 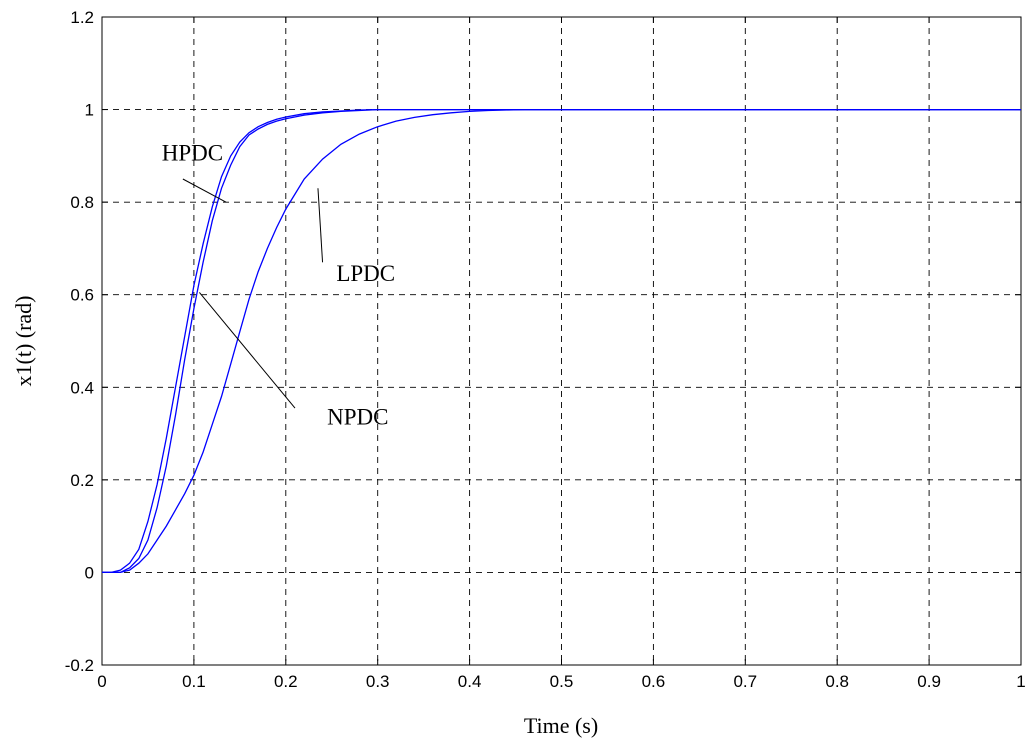 What do you see at coordinates (204, 190) in the screenshot?
I see `annotation-leader-hpdc` at bounding box center [204, 190].